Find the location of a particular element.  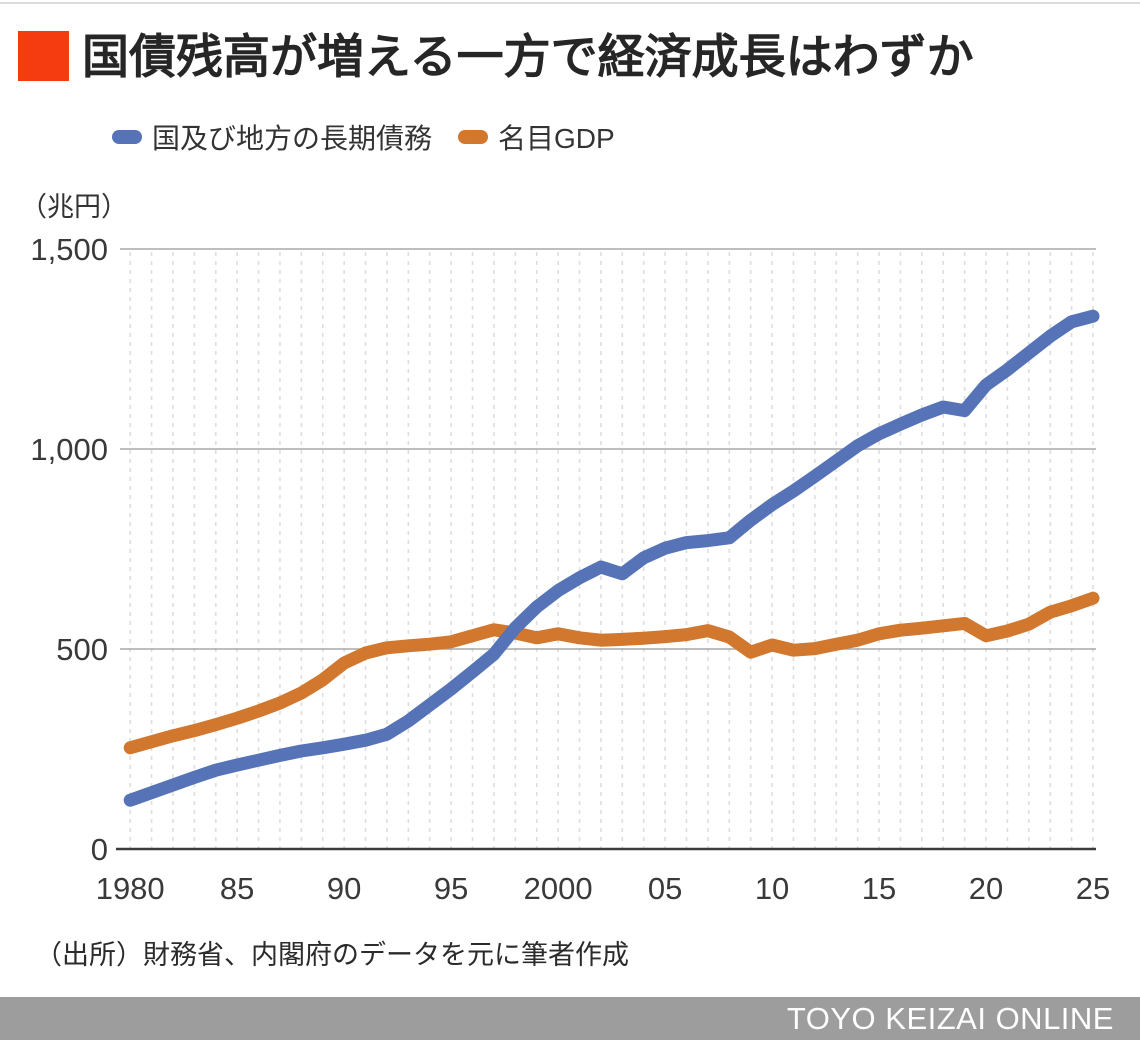

gdp-legend-label: 名目GDP is located at coordinates (556, 138).